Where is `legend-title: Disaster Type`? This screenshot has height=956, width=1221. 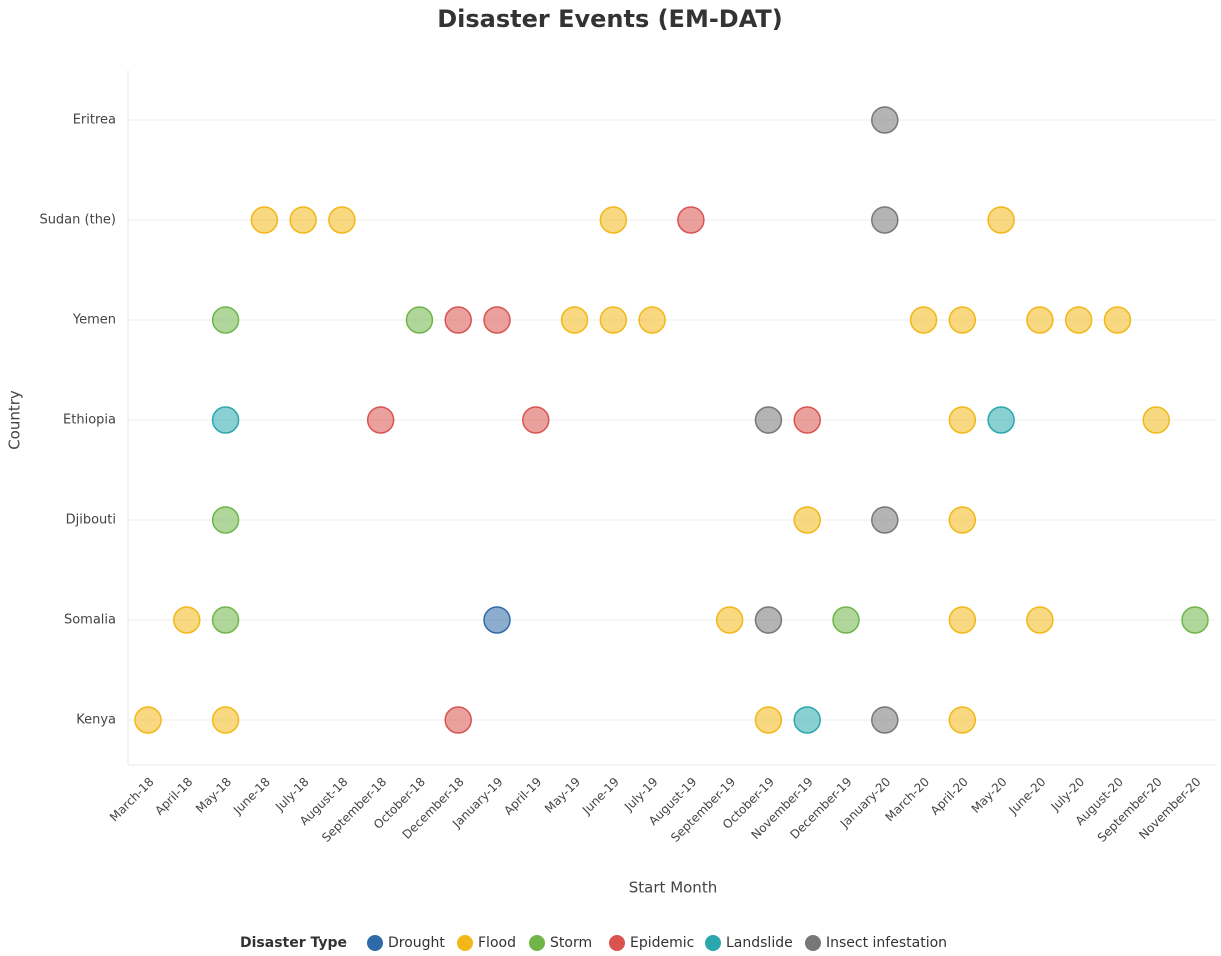
legend-title: Disaster Type is located at coordinates (293, 943).